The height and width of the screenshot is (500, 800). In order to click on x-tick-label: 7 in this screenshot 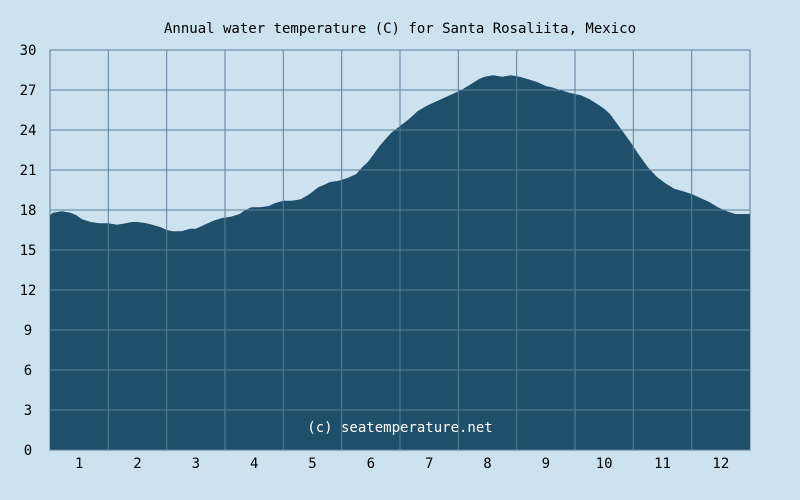, I will do `click(429, 464)`.